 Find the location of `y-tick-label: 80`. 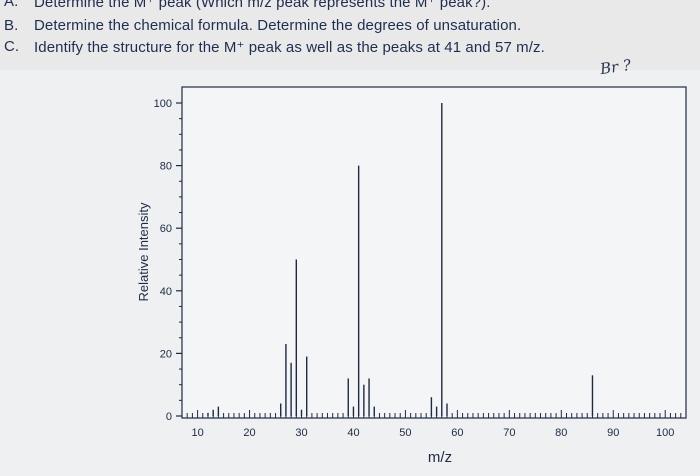

y-tick-label: 80 is located at coordinates (166, 167).